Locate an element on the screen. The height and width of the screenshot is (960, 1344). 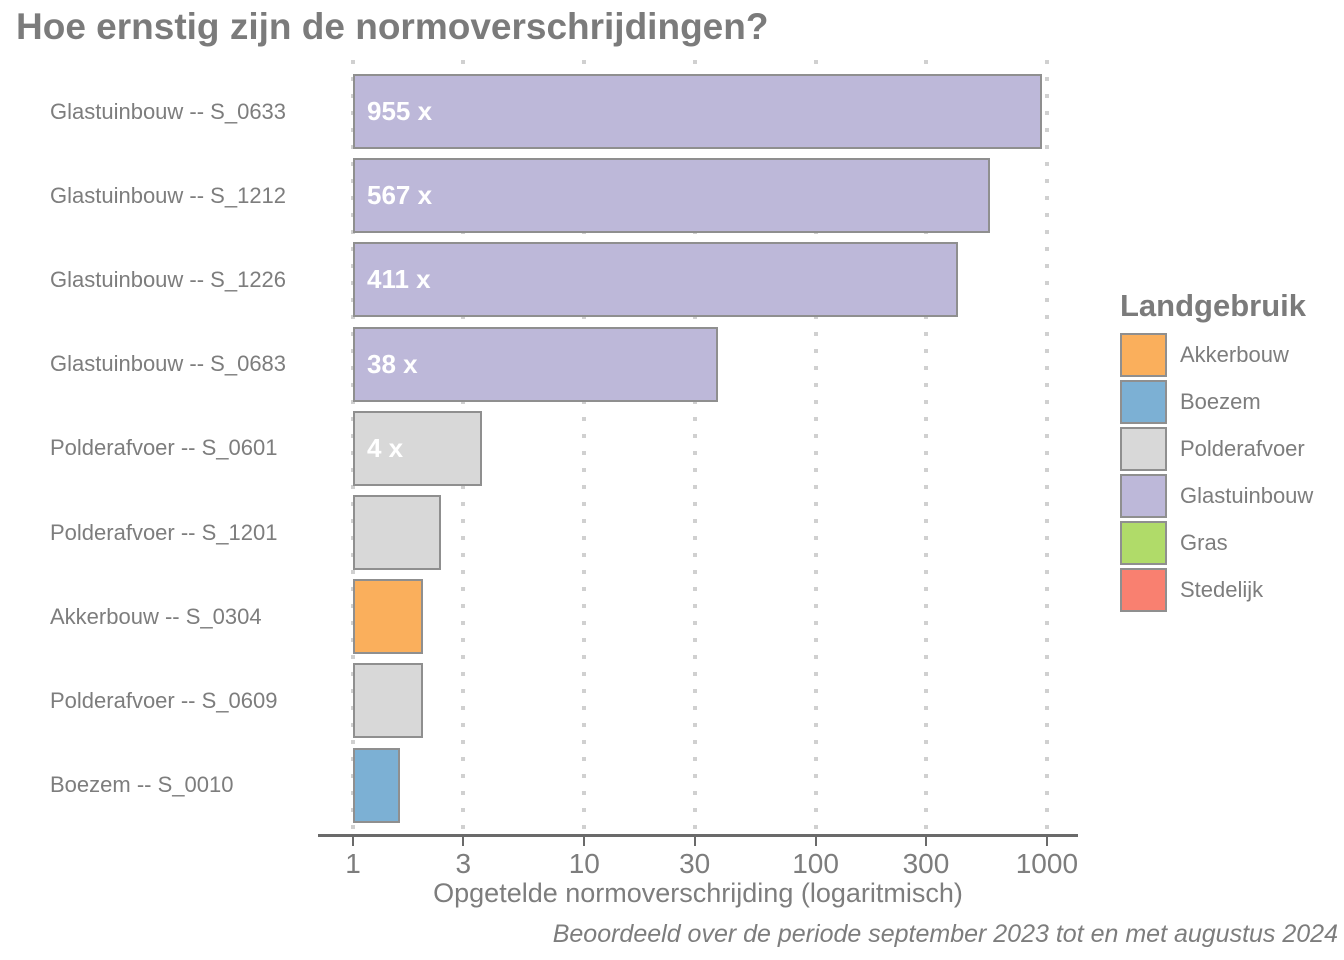
legend-entry-label: Polderafvoer is located at coordinates (1242, 448).